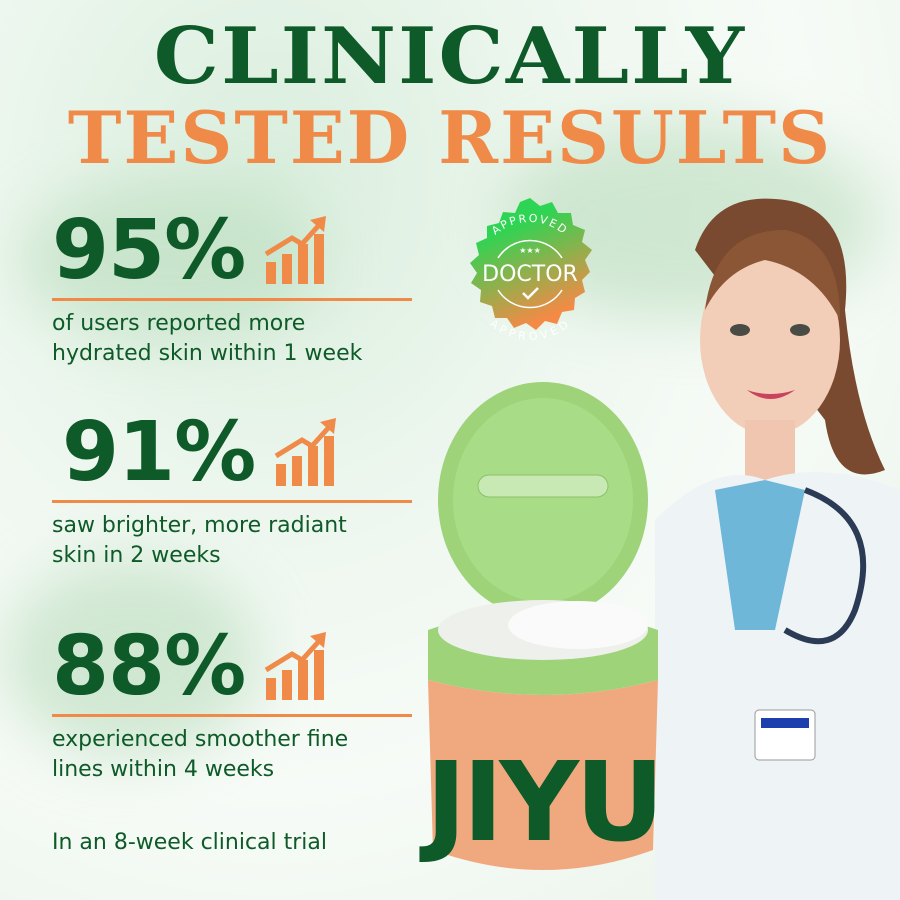  Describe the element at coordinates (530, 250) in the screenshot. I see `star-icon: ★★★` at that location.